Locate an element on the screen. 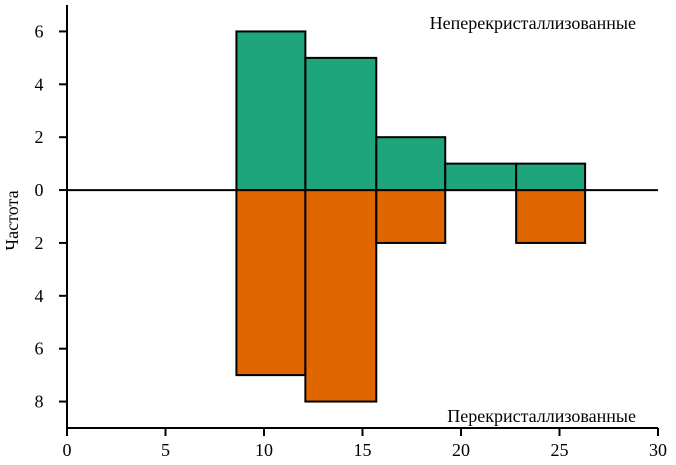 Image resolution: width=676 pixels, height=465 pixels. y-tick-label-0: 0 is located at coordinates (39, 190).